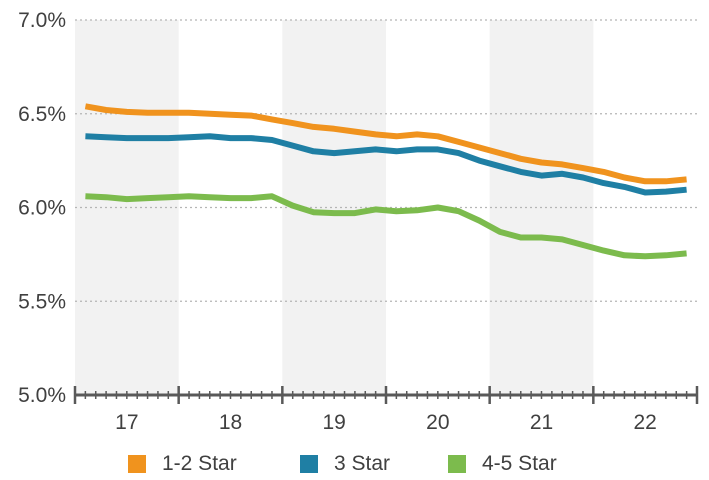 The height and width of the screenshot is (480, 709). What do you see at coordinates (644, 422) in the screenshot?
I see `x-tick-label-22: 22` at bounding box center [644, 422].